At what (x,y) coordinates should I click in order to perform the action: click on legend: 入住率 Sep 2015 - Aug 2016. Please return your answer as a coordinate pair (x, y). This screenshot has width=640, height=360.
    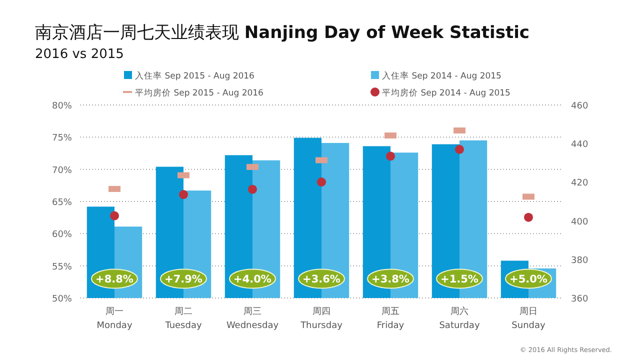
    Looking at the image, I should click on (189, 76).